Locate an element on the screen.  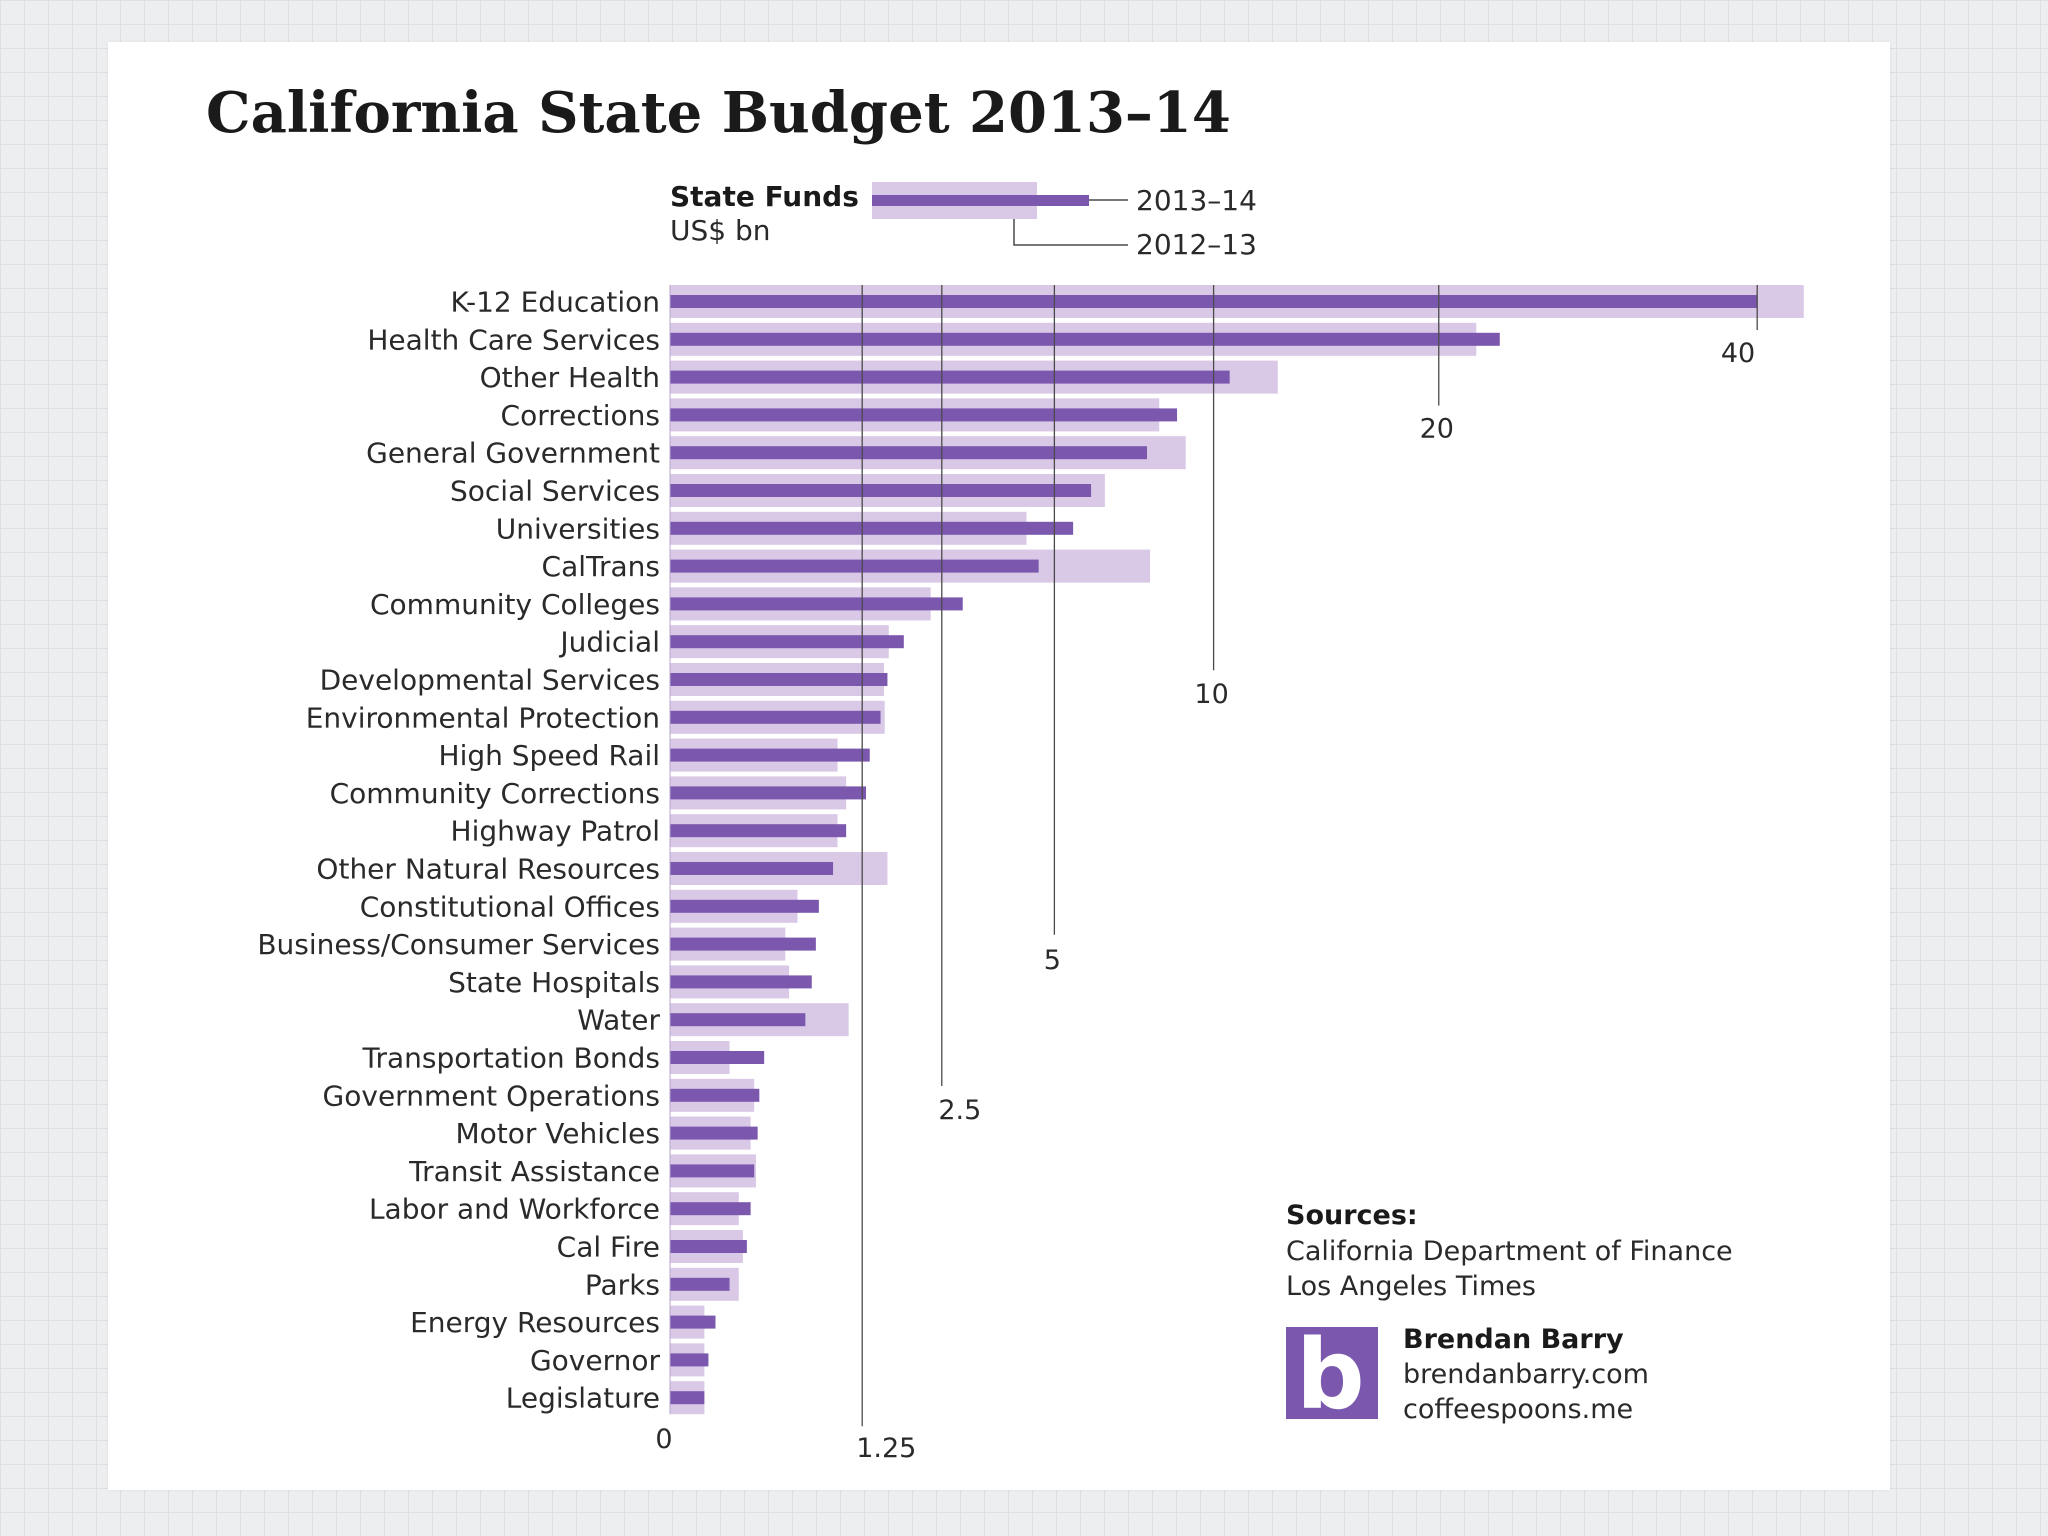
category-label: High Speed Rail is located at coordinates (549, 755).